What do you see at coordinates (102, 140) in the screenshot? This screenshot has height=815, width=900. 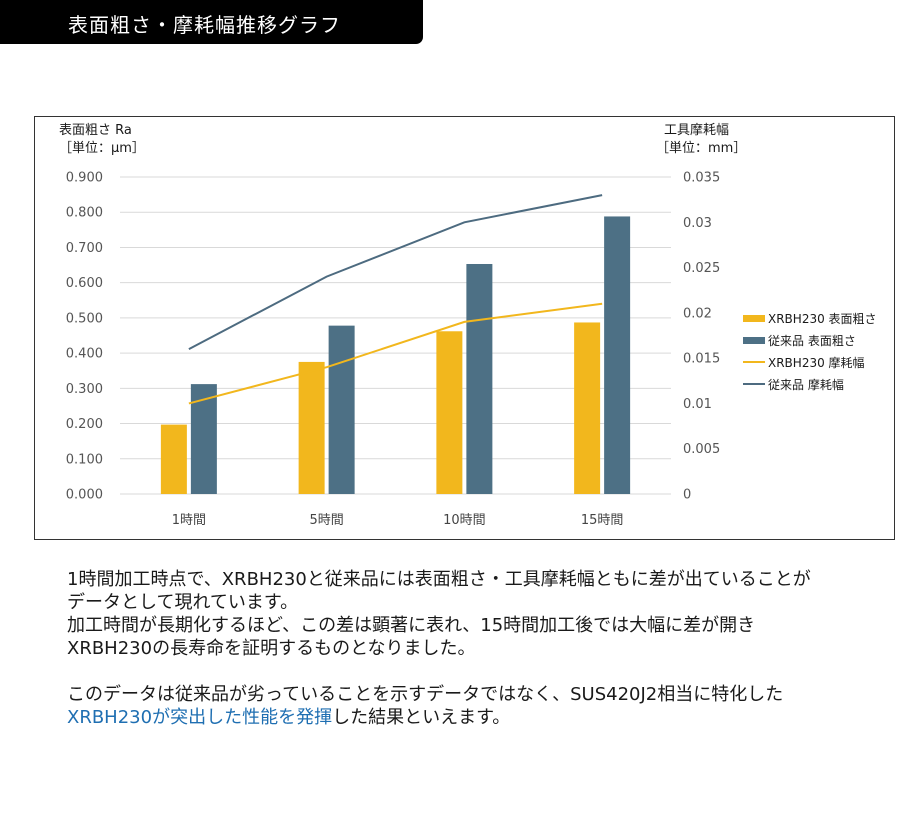 I see `left-axis-title: 表面粗さ Ra ［単位：μm］` at bounding box center [102, 140].